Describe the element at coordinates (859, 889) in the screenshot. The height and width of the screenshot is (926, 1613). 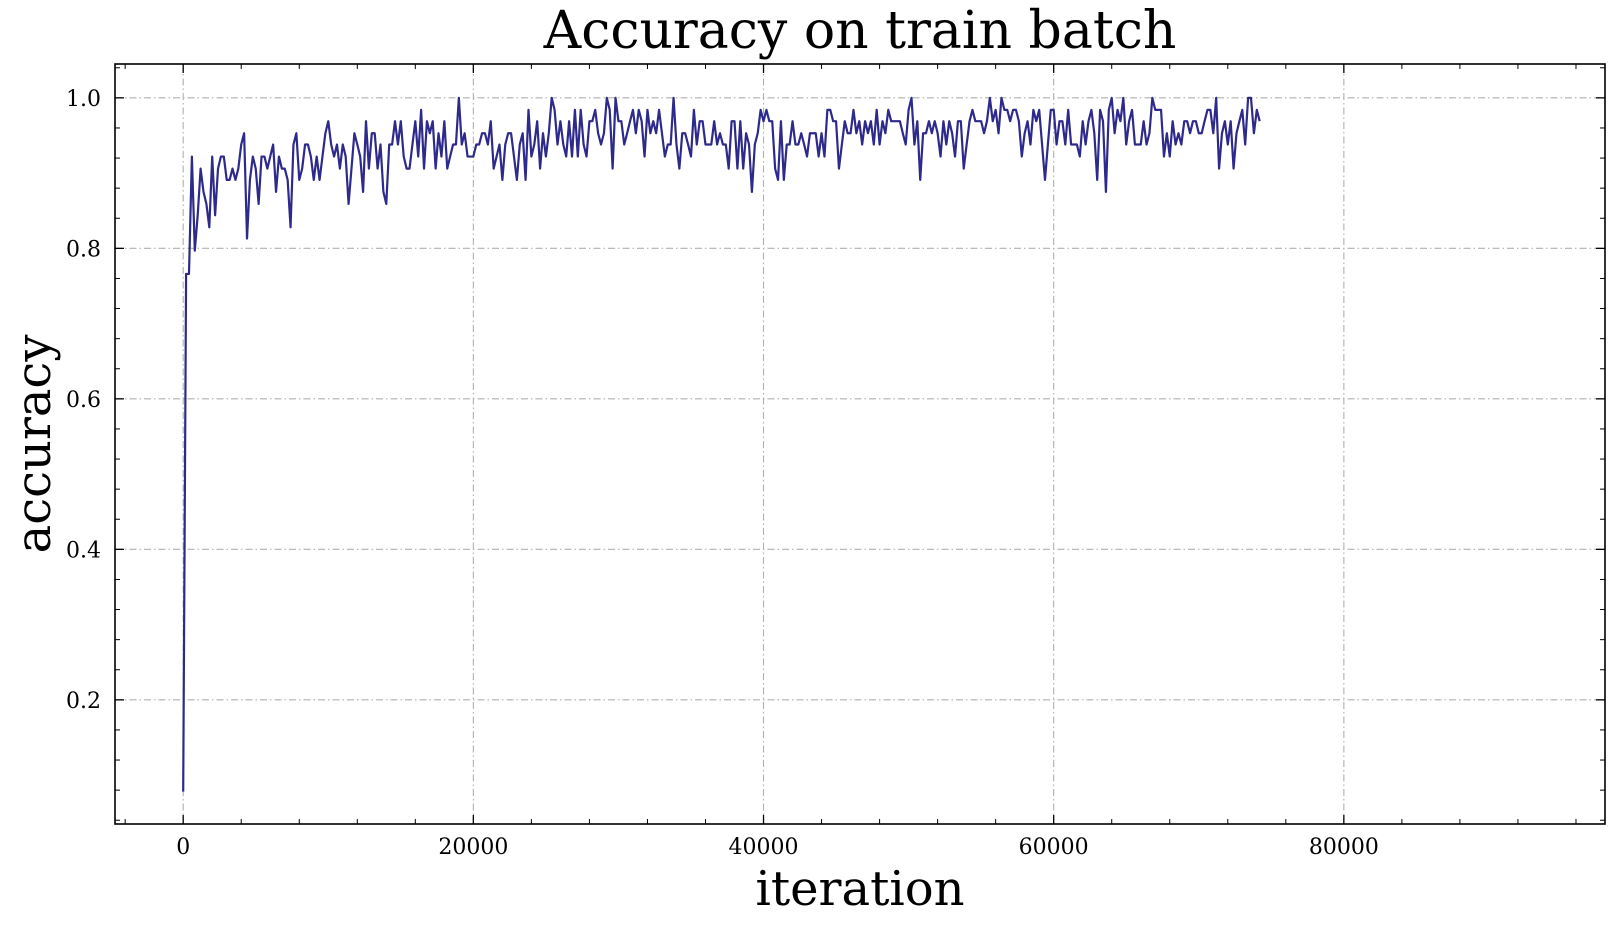
I see `x-axis-label: iteration` at that location.